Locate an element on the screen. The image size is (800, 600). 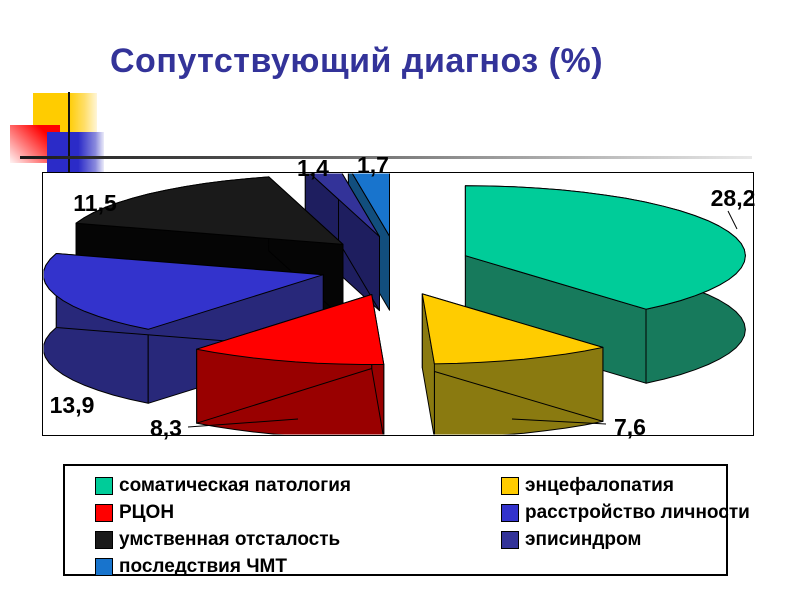
legend-item: энцефалопатия is located at coordinates (625, 485).